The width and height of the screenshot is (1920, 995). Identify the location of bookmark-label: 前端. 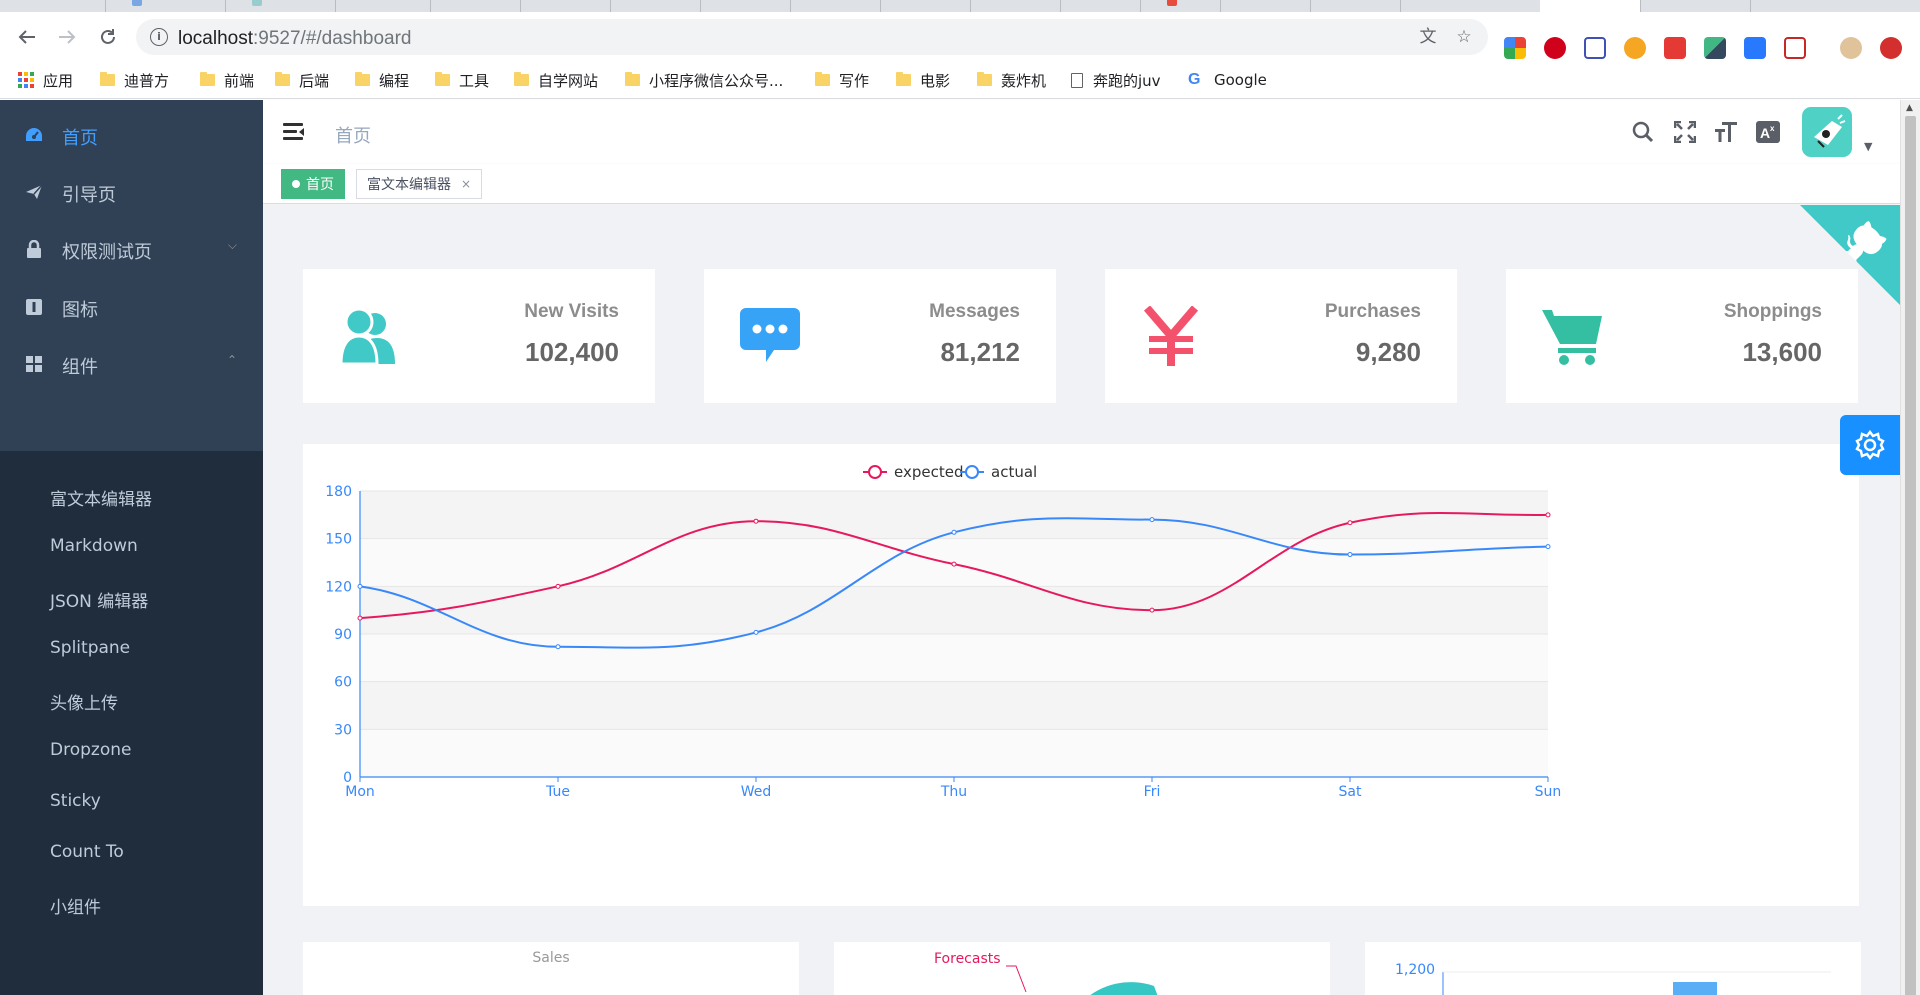
(239, 80).